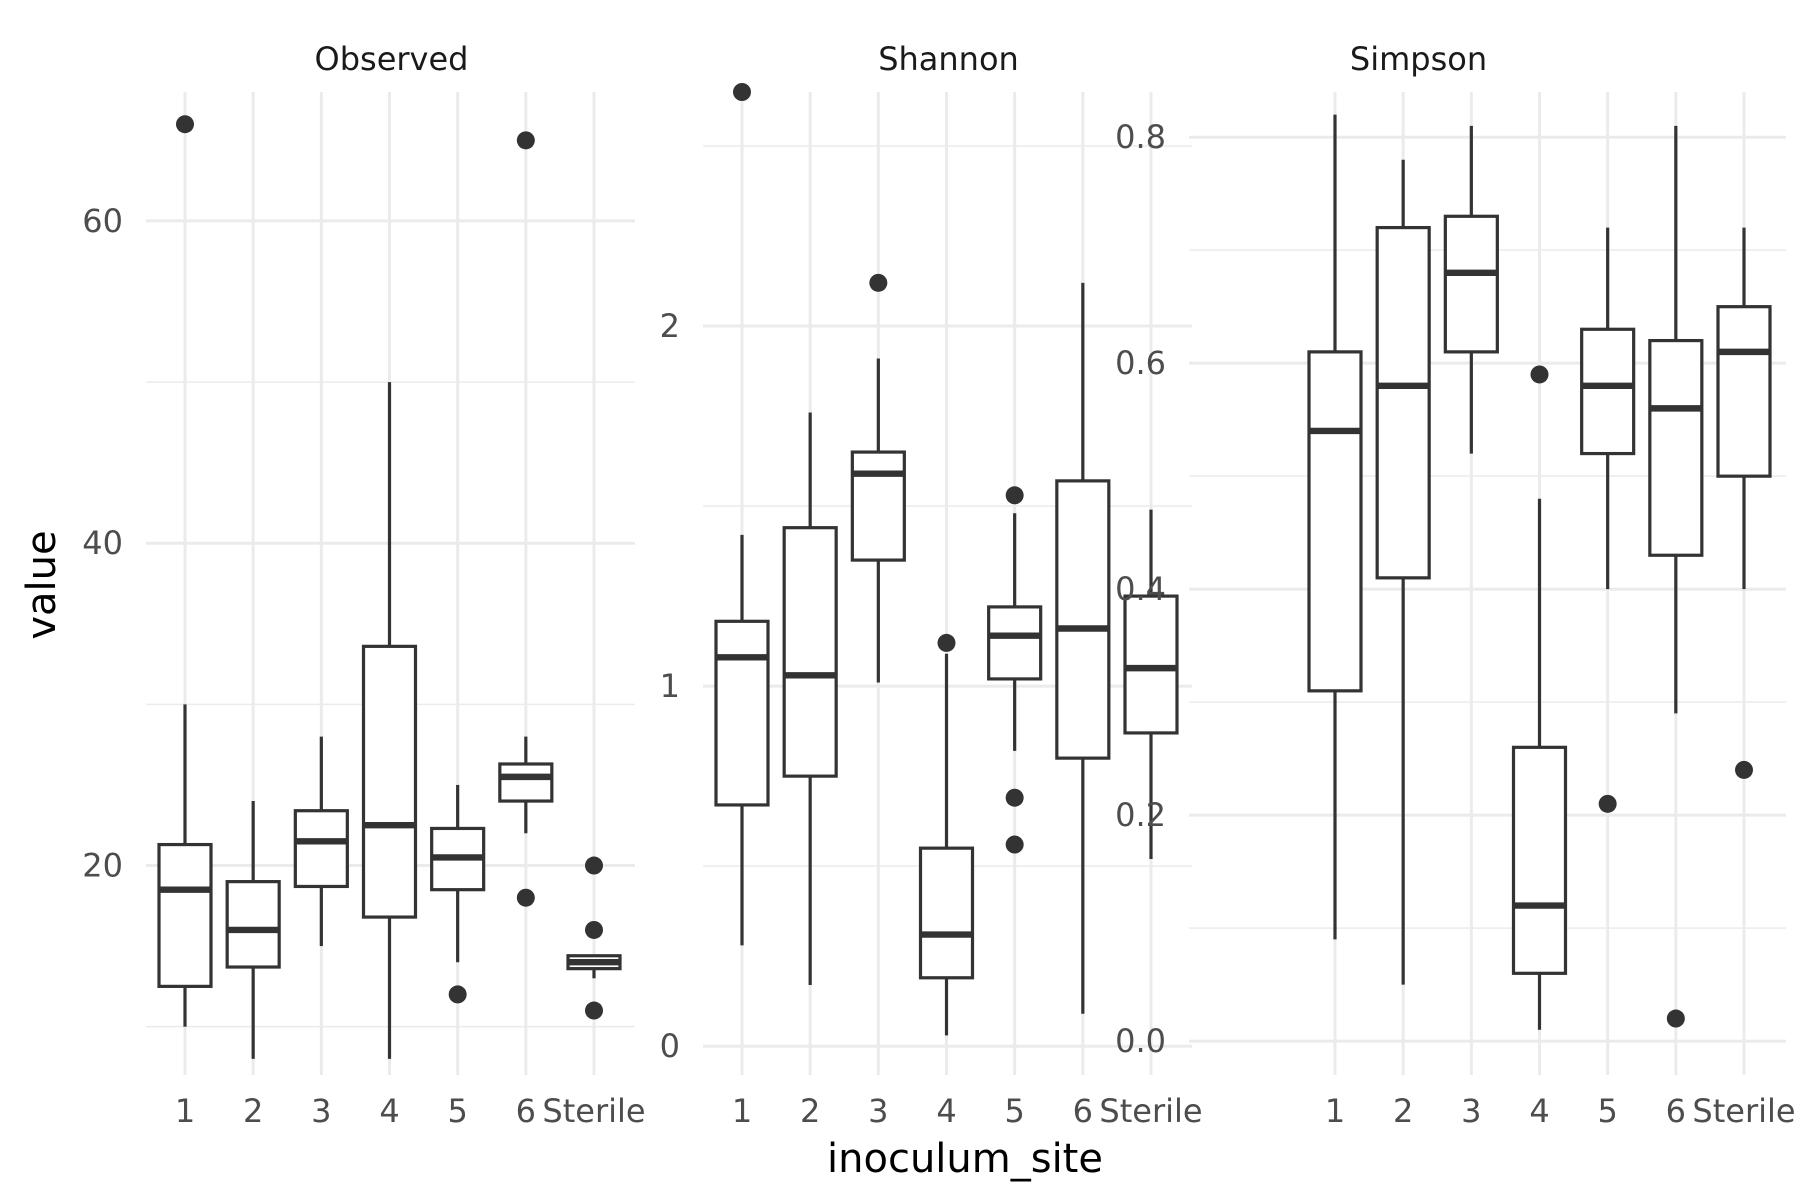 Image resolution: width=1800 pixels, height=1200 pixels. I want to click on x-axis-title: inoculum_site, so click(965, 1159).